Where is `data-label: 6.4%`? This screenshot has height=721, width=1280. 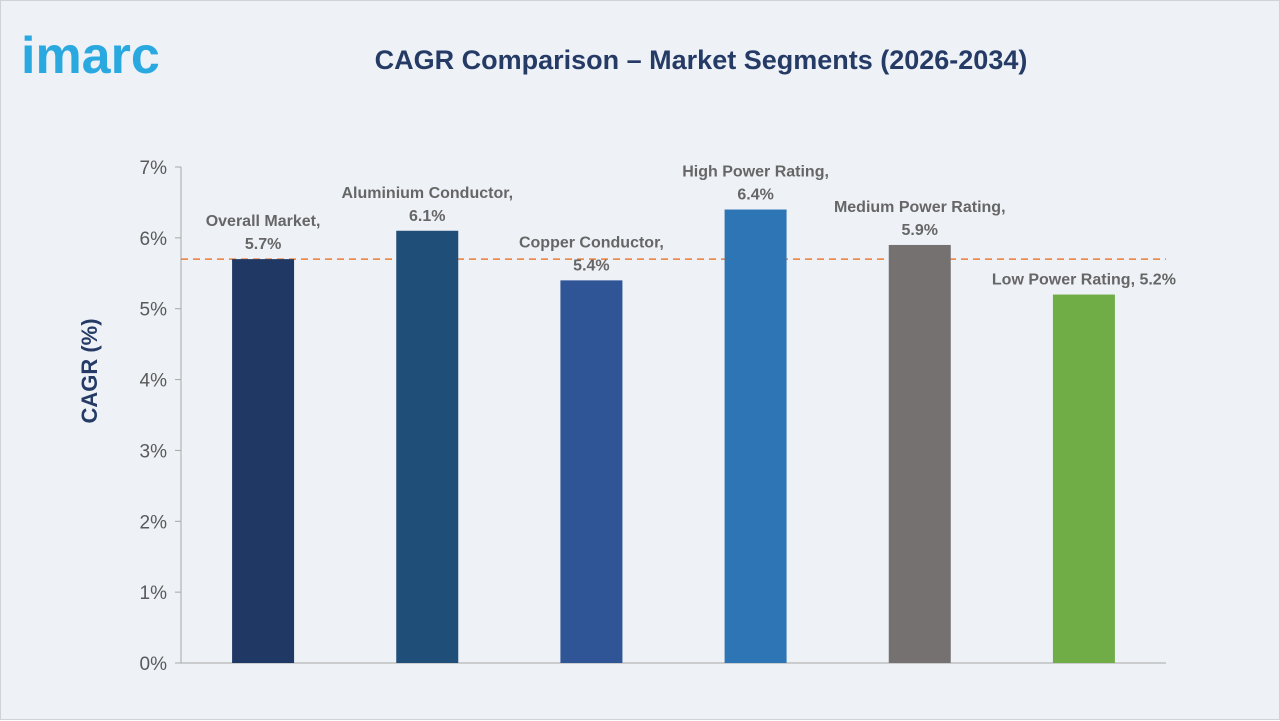 data-label: 6.4% is located at coordinates (755, 195).